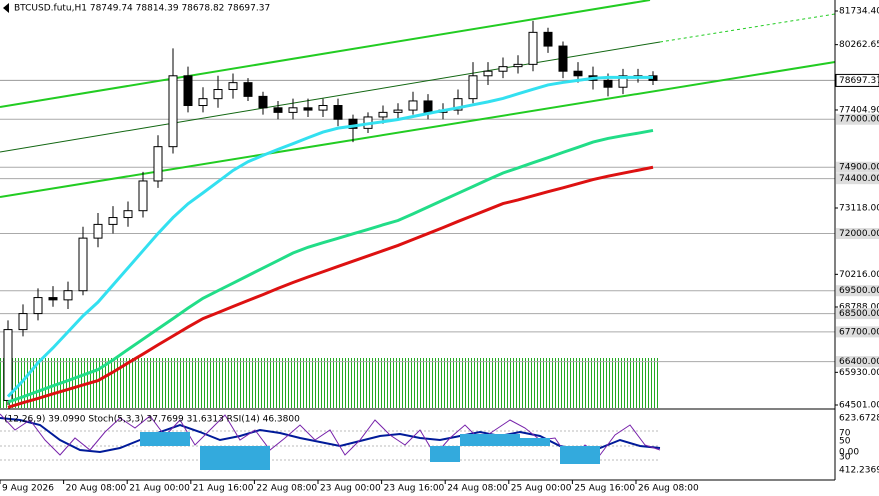 The width and height of the screenshot is (879, 496). Describe the element at coordinates (414, 489) in the screenshot. I see `x-tick-label: 23 Aug 16:00` at that location.